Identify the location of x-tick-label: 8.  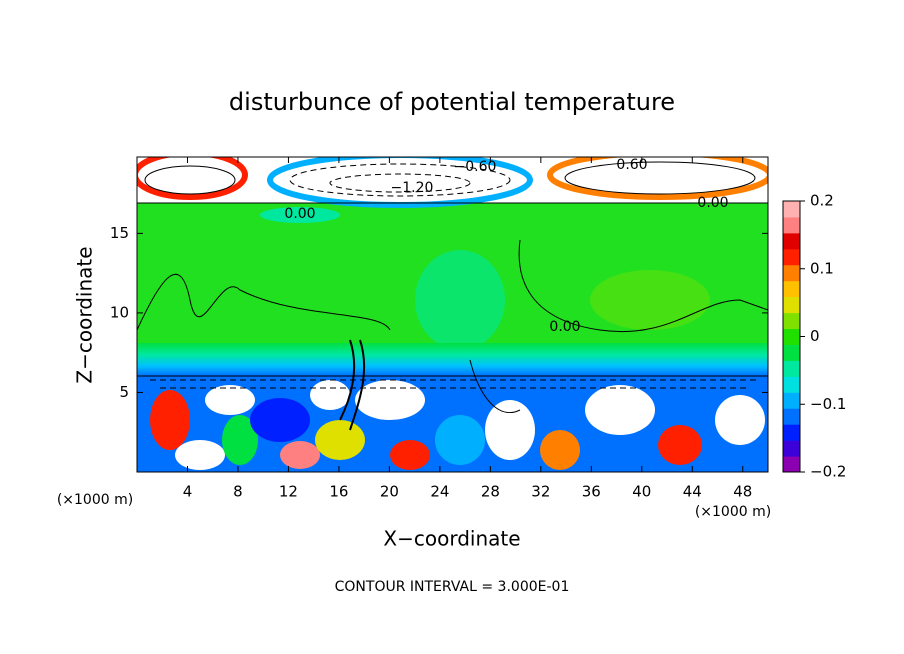
(238, 492).